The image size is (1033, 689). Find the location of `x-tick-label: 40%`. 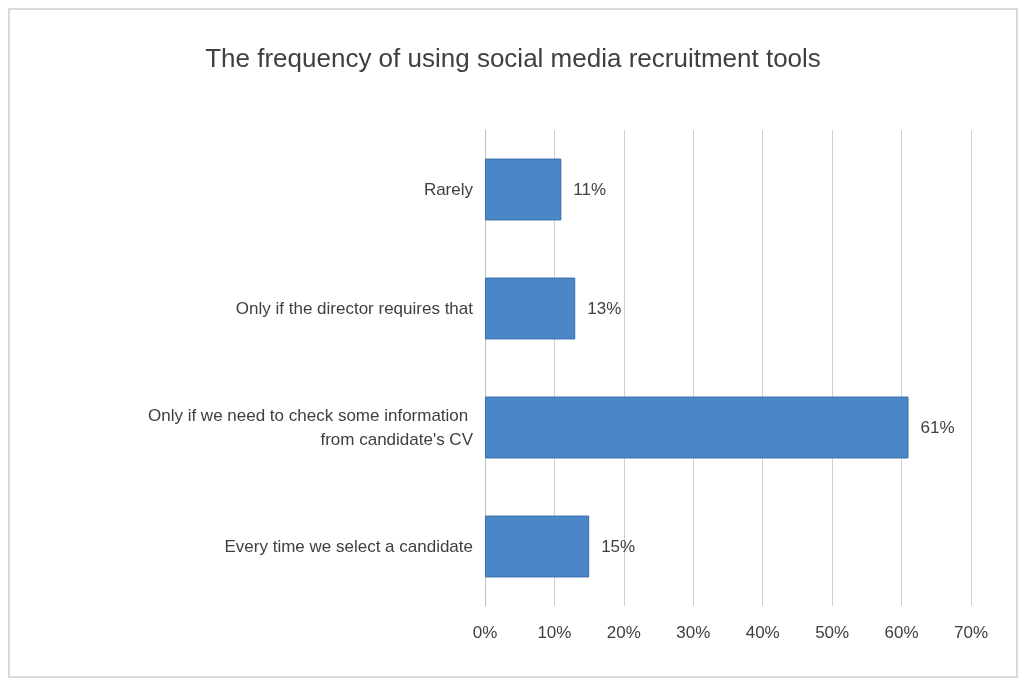

x-tick-label: 40% is located at coordinates (762, 632).